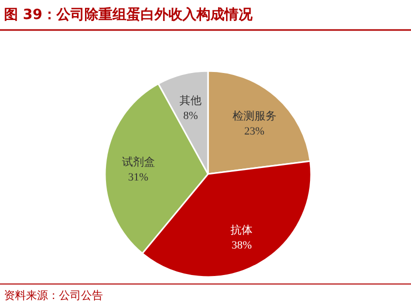  Describe the element at coordinates (191, 101) in the screenshot. I see `slice-label: 其他` at that location.